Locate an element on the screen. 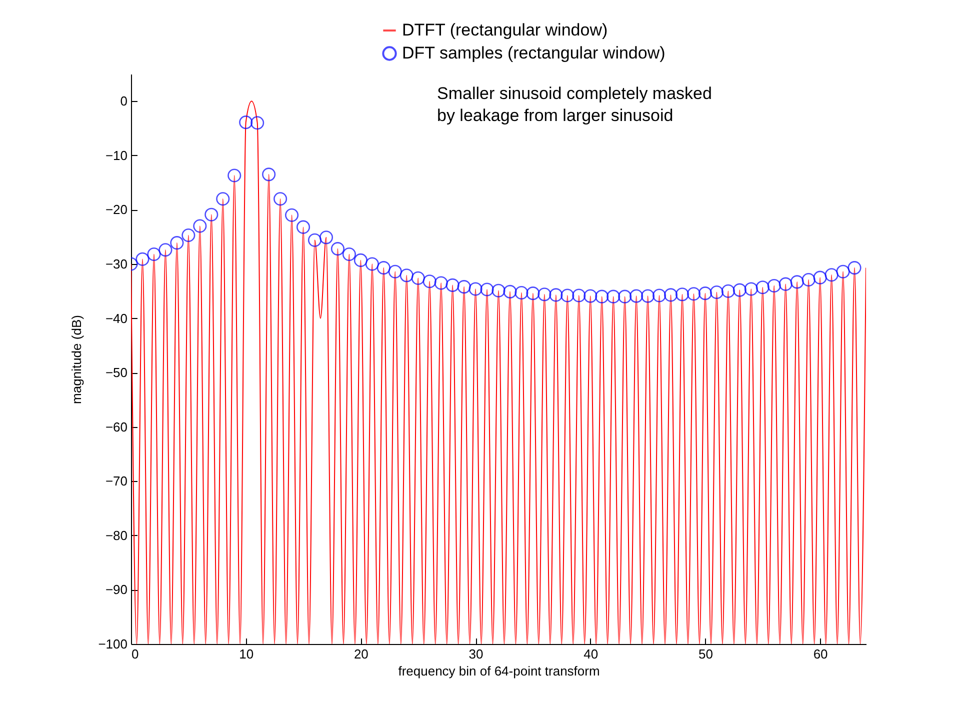 The image size is (954, 720). x-tick-label: 20 is located at coordinates (361, 654).